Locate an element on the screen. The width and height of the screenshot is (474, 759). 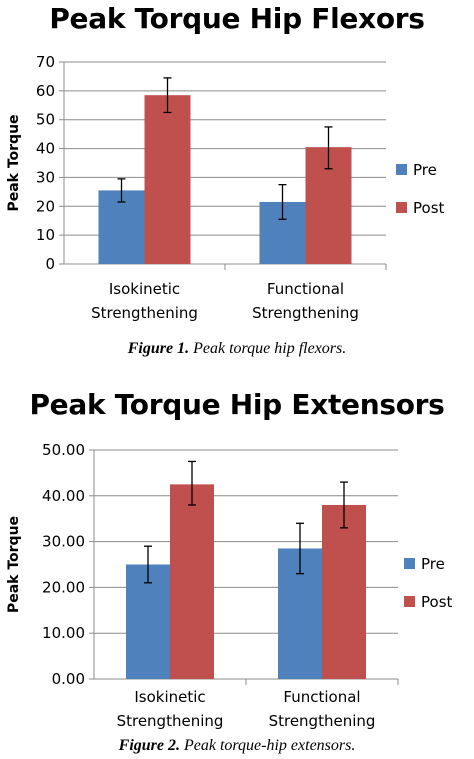
y-tick-label: 50 is located at coordinates (45, 120).